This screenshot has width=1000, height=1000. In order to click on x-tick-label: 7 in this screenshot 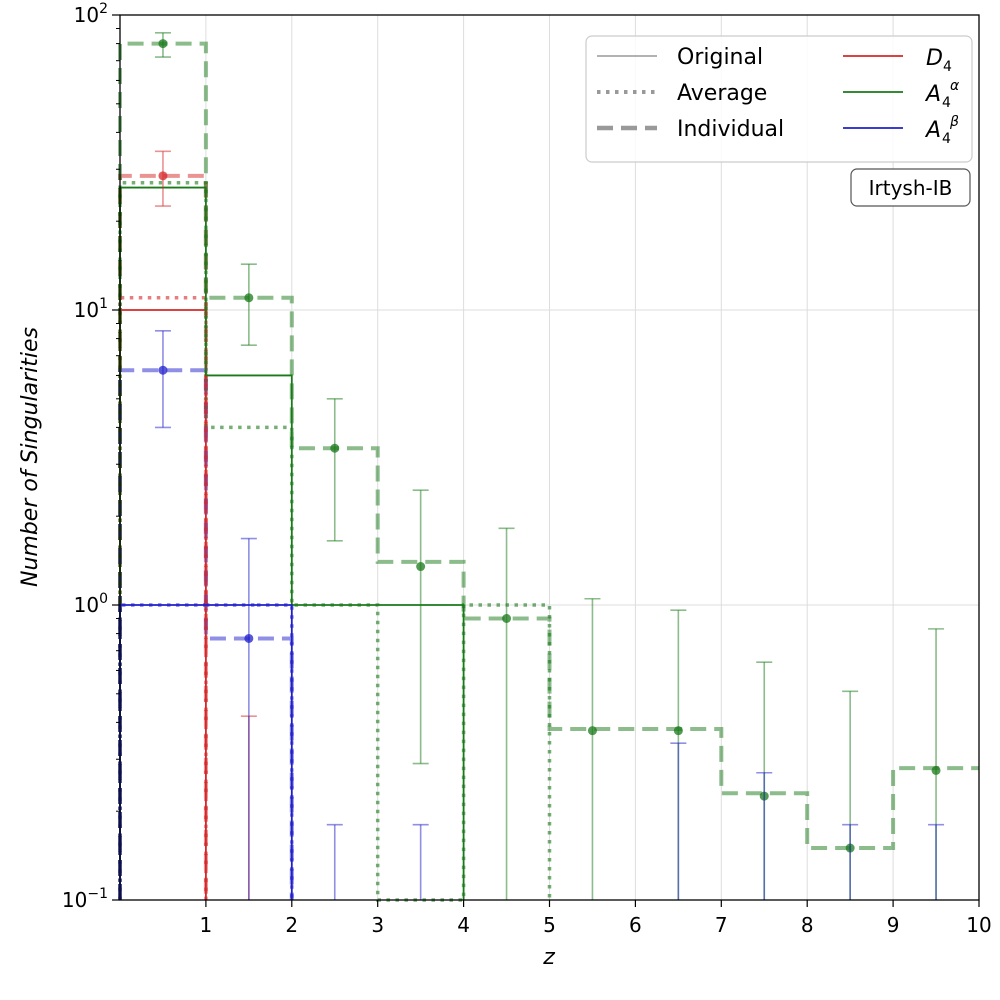, I will do `click(721, 925)`.